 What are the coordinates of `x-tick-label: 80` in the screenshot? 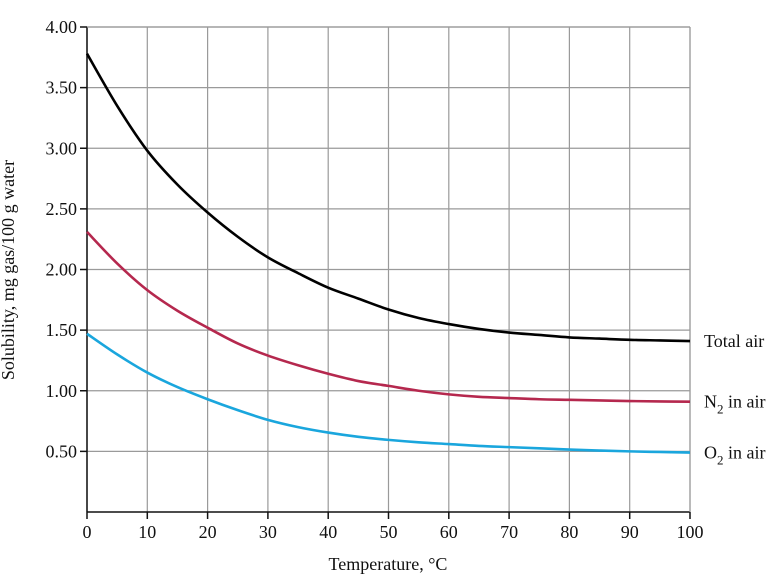 It's located at (569, 532).